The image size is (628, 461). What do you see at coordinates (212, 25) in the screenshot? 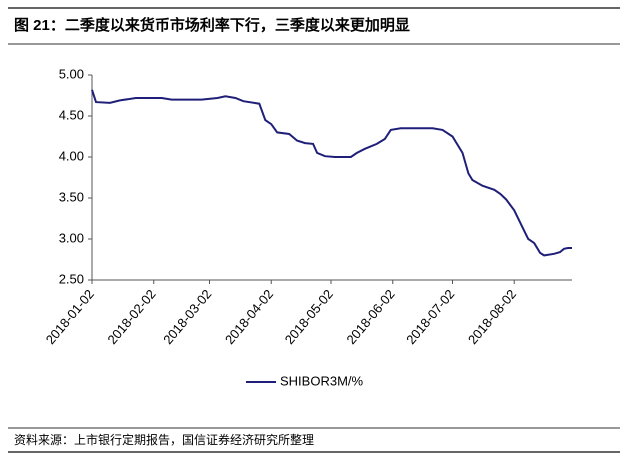
I see `figure-title: 图 21：二季度以来货币市场利率下行，三季度以来更加明显` at bounding box center [212, 25].